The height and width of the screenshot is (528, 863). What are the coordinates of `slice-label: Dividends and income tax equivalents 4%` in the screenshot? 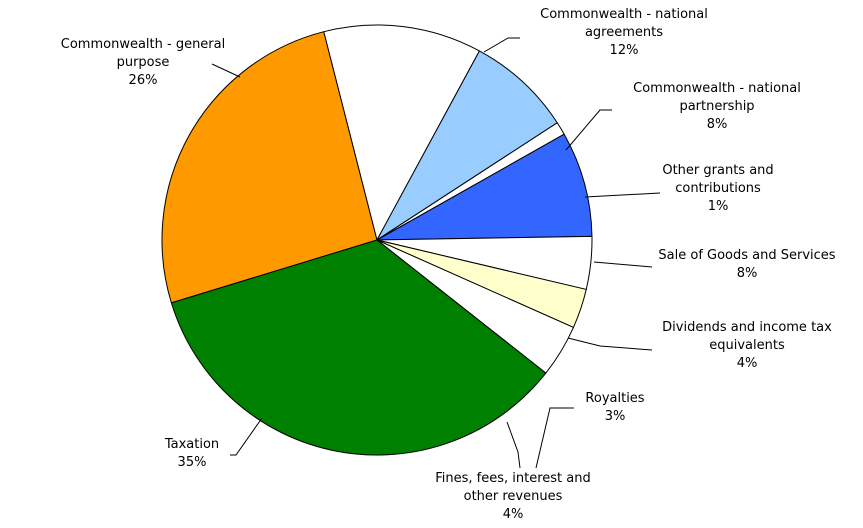 It's located at (747, 345).